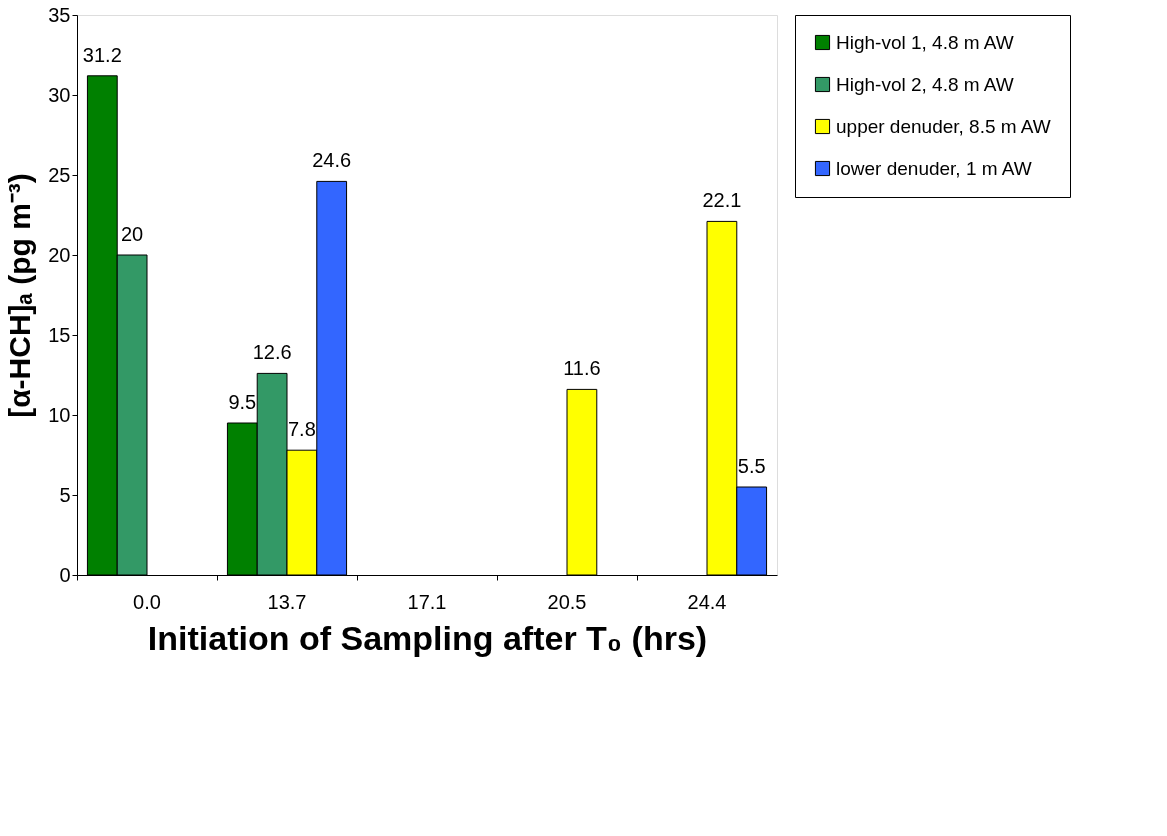  What do you see at coordinates (59, 254) in the screenshot?
I see `y-tick-label: 20` at bounding box center [59, 254].